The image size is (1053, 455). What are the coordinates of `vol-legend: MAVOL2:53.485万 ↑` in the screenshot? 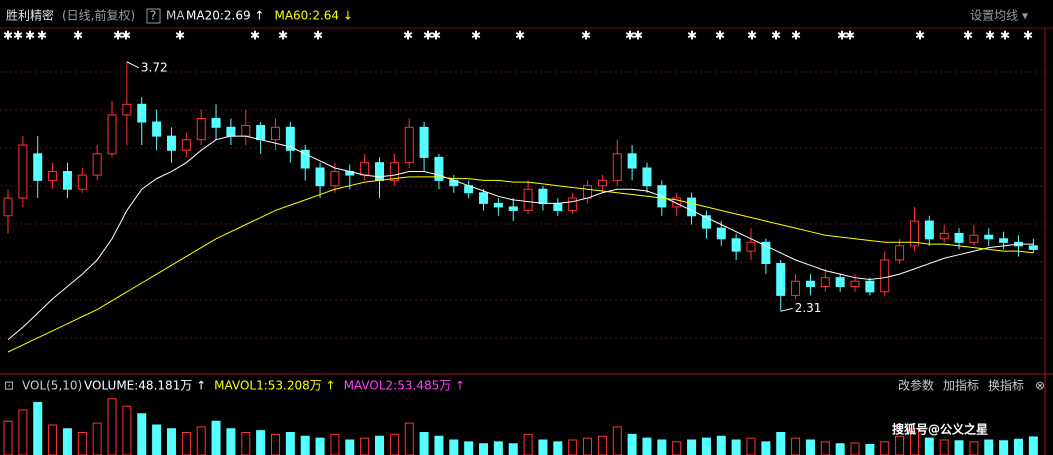 It's located at (404, 386).